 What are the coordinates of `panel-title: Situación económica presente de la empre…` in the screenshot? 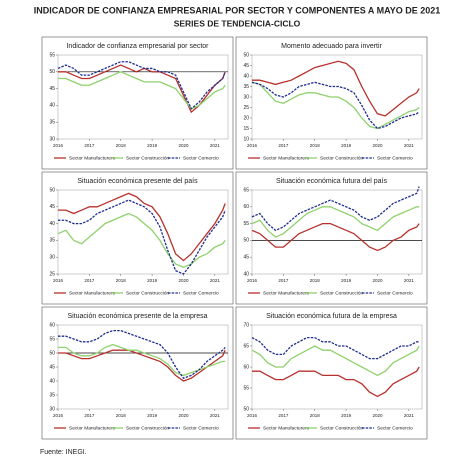 It's located at (137, 316).